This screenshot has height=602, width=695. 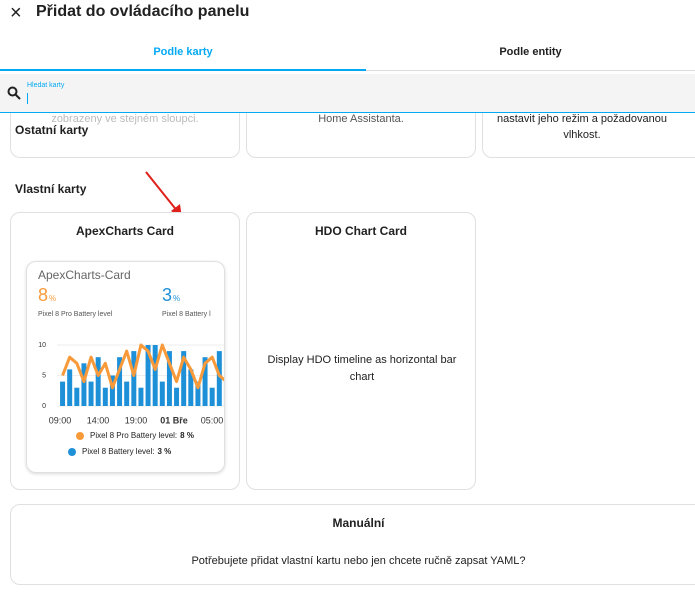 I want to click on stat-value: 8, so click(x=43, y=295).